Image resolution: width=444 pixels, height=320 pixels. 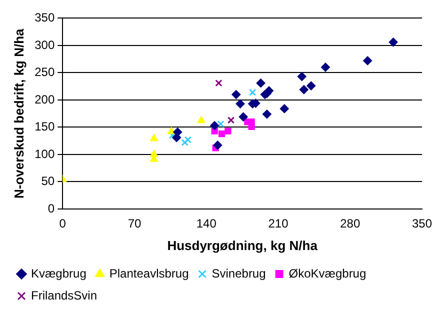 What do you see at coordinates (48, 181) in the screenshot?
I see `y-tick-label: 50` at bounding box center [48, 181].